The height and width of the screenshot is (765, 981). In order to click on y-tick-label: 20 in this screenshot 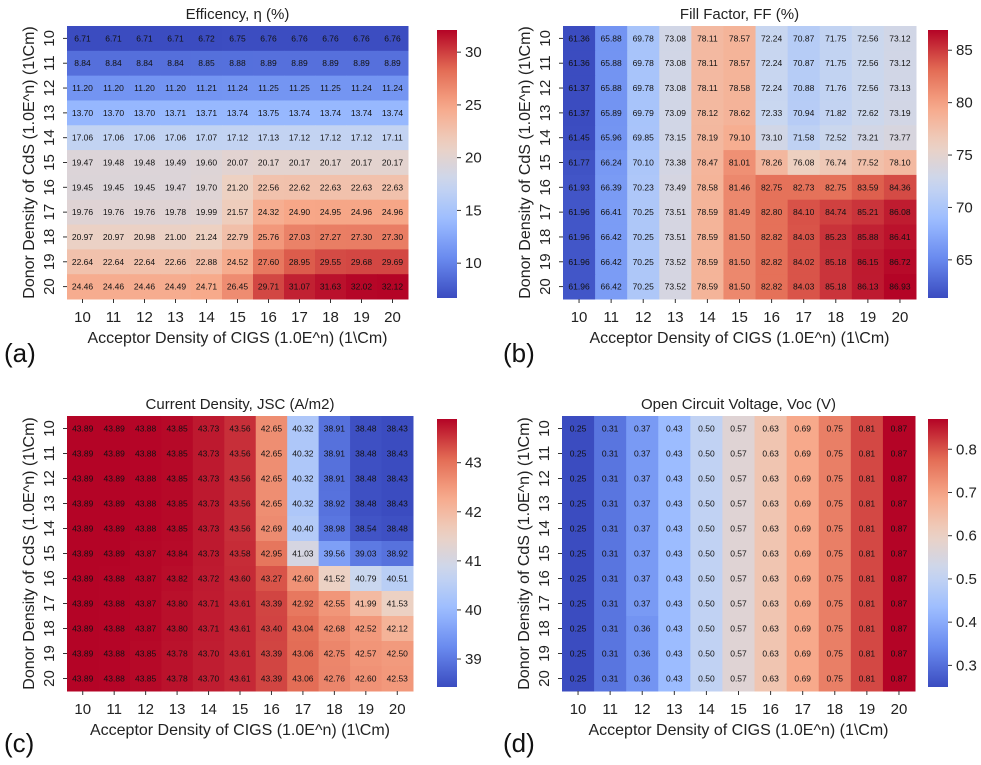, I will do `click(545, 286)`.